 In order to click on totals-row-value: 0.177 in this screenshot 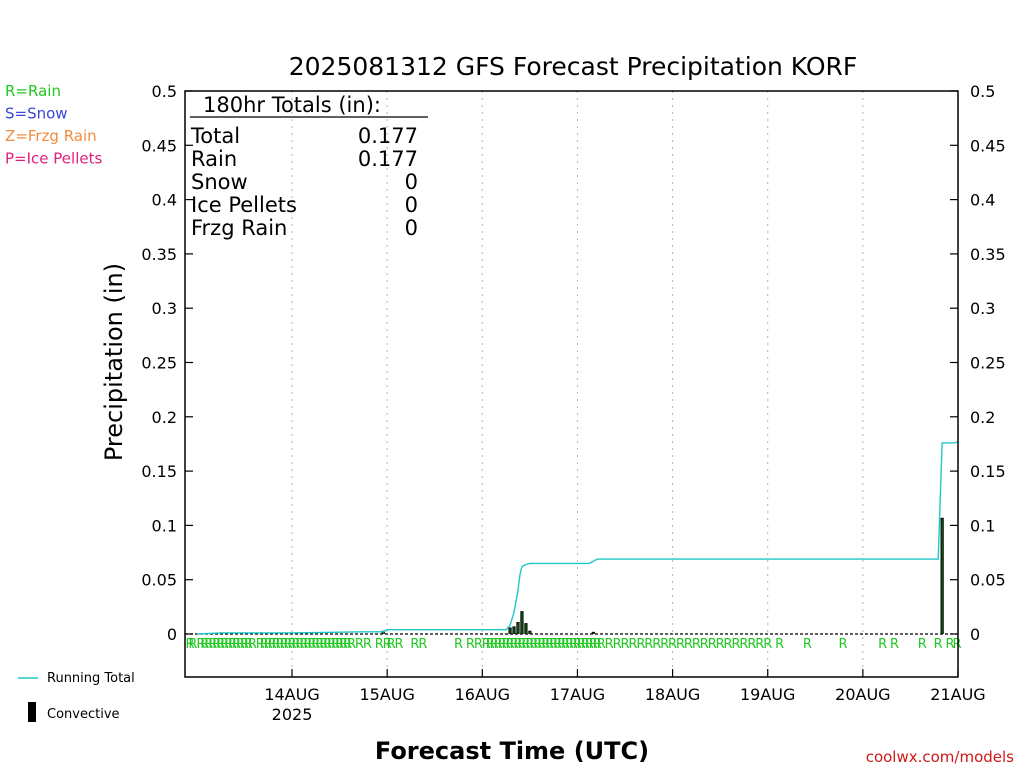, I will do `click(388, 136)`.